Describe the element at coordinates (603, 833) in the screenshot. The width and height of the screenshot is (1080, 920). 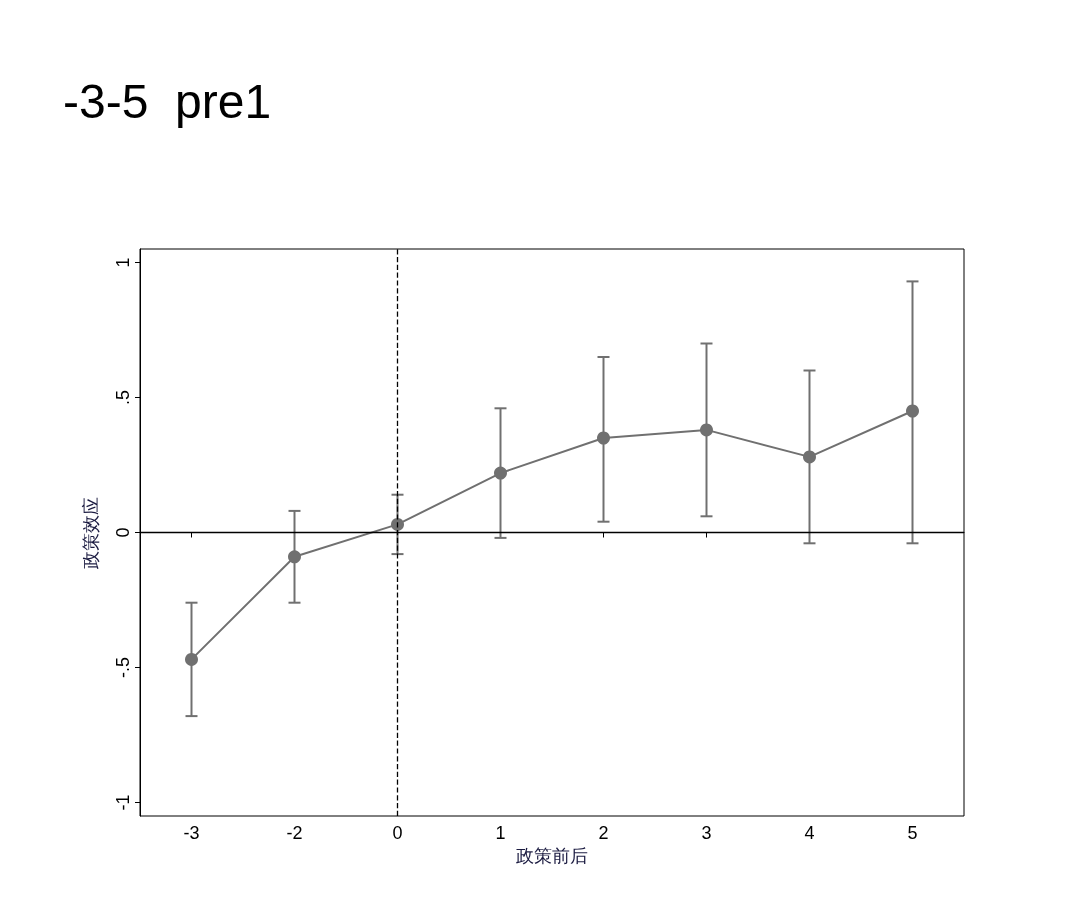
I see `x-tick-label: 2` at that location.